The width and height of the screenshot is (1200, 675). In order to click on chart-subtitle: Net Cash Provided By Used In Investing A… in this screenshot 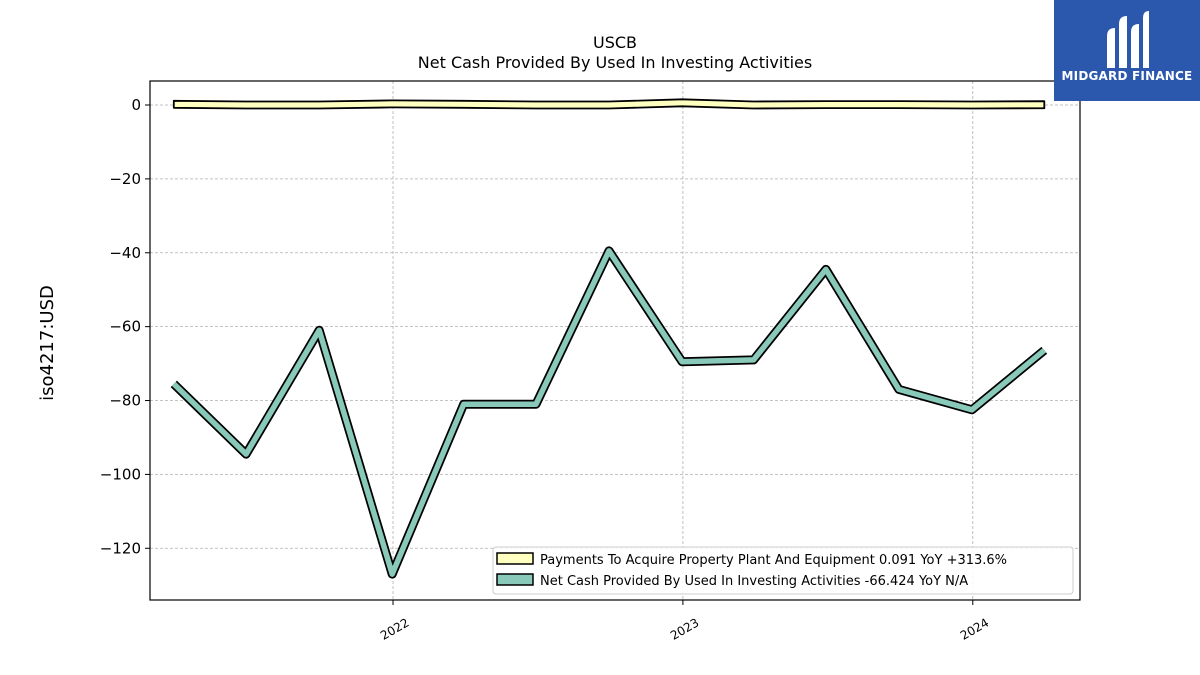, I will do `click(615, 62)`.